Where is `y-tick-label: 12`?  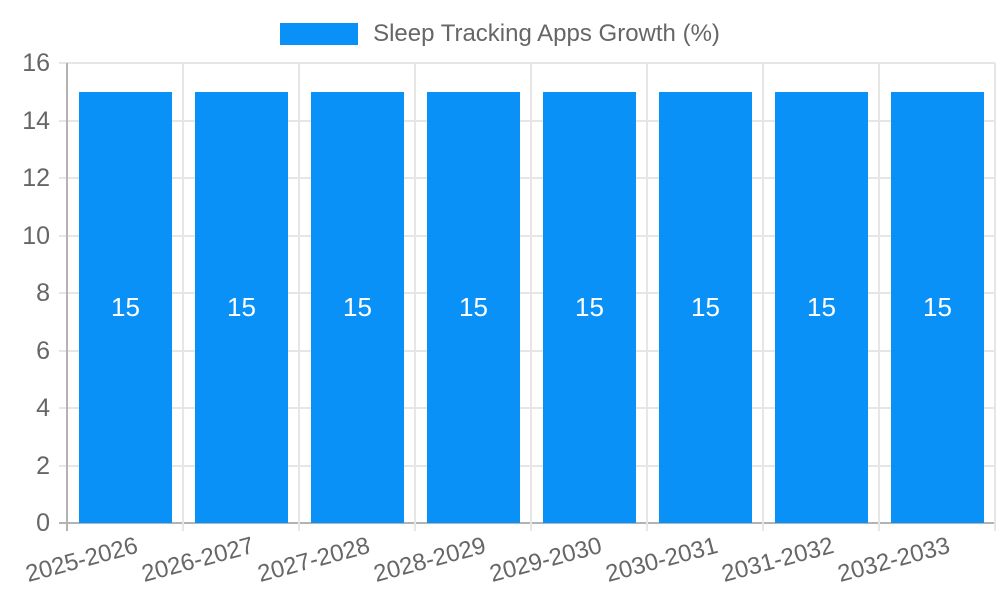 y-tick-label: 12 is located at coordinates (36, 178).